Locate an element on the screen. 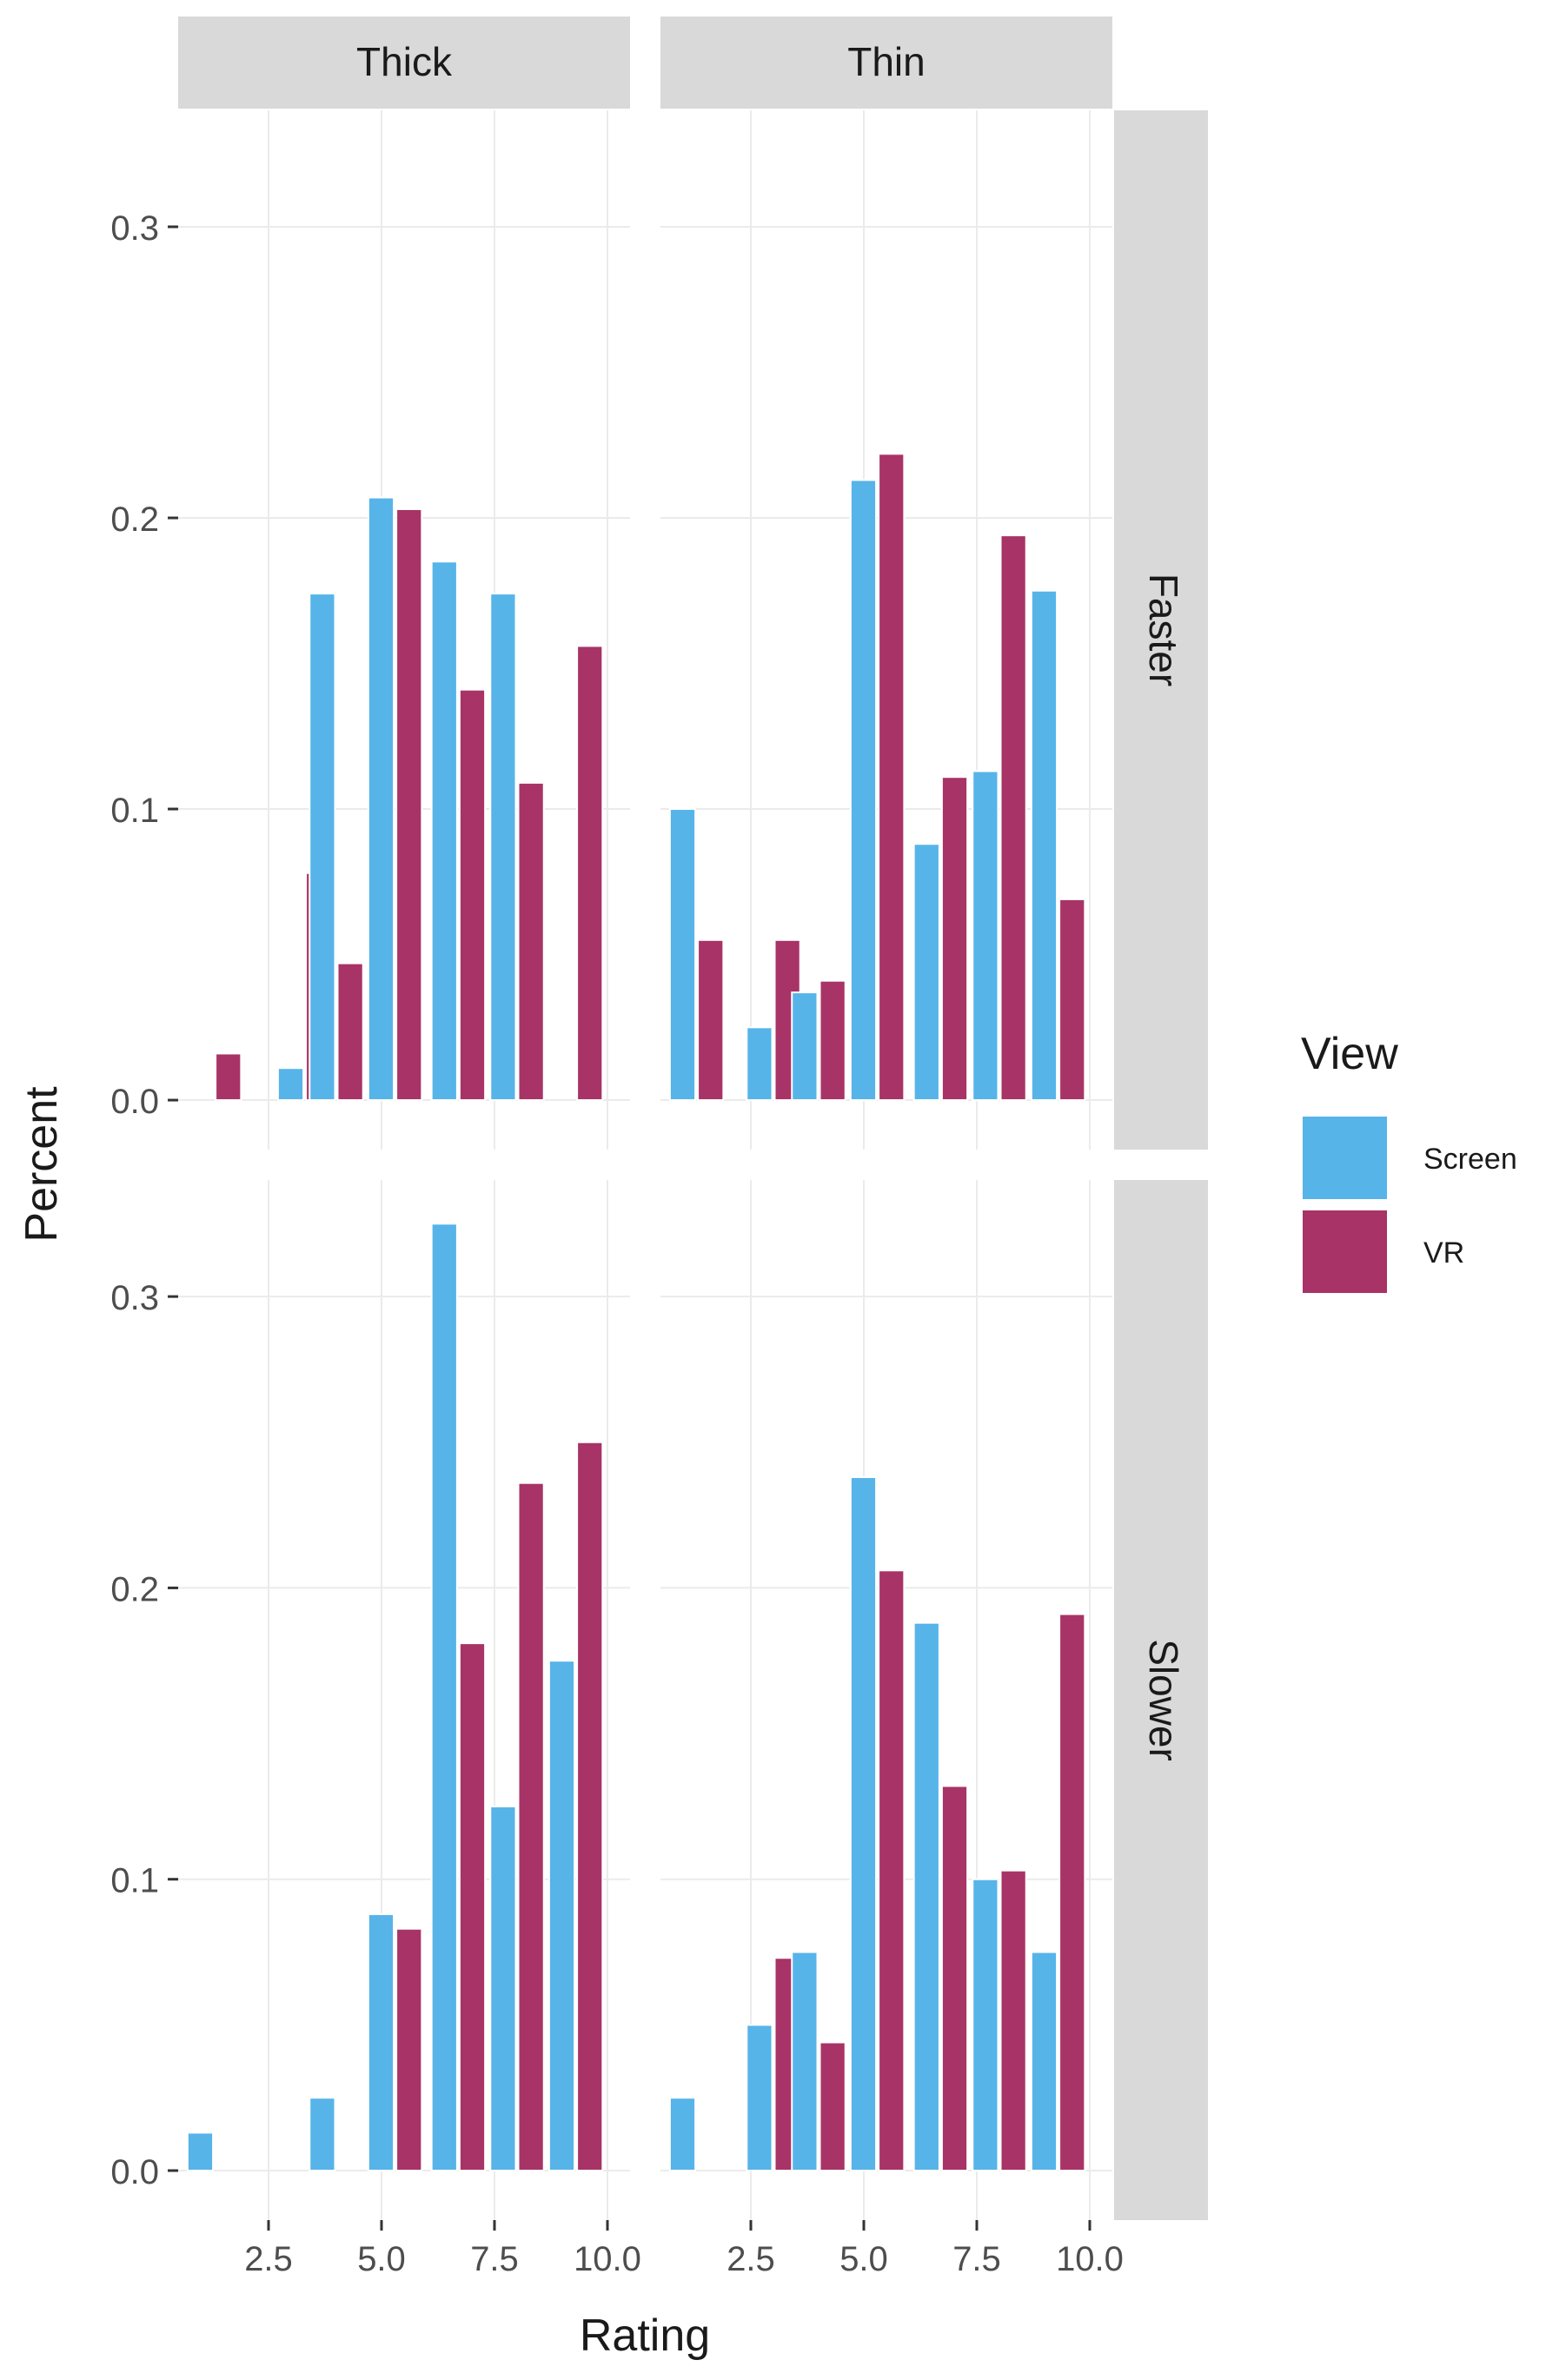  panel-thin-faster is located at coordinates (886, 630).